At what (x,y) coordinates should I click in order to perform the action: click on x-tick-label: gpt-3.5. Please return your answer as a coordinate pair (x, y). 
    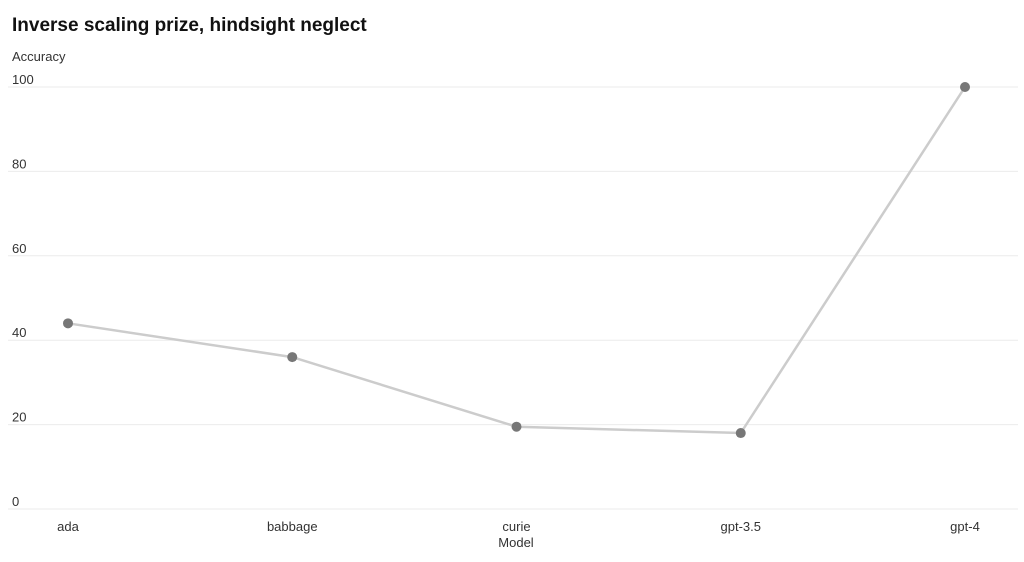
    Looking at the image, I should click on (741, 526).